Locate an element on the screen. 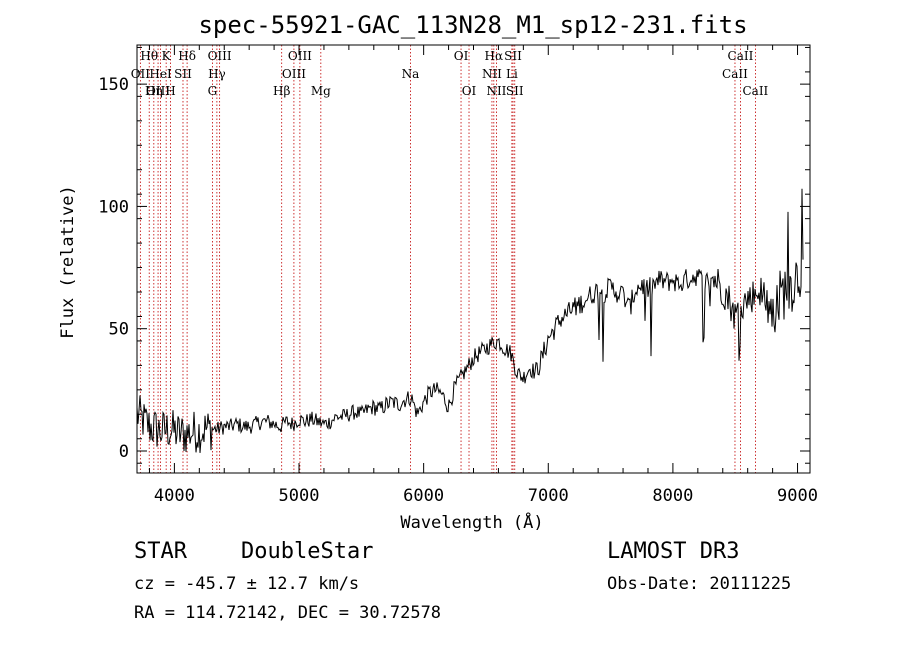 This screenshot has height=649, width=900. chart-title: spec-55921-GAC_113N28_M1_sp12-231.fits is located at coordinates (472, 25).